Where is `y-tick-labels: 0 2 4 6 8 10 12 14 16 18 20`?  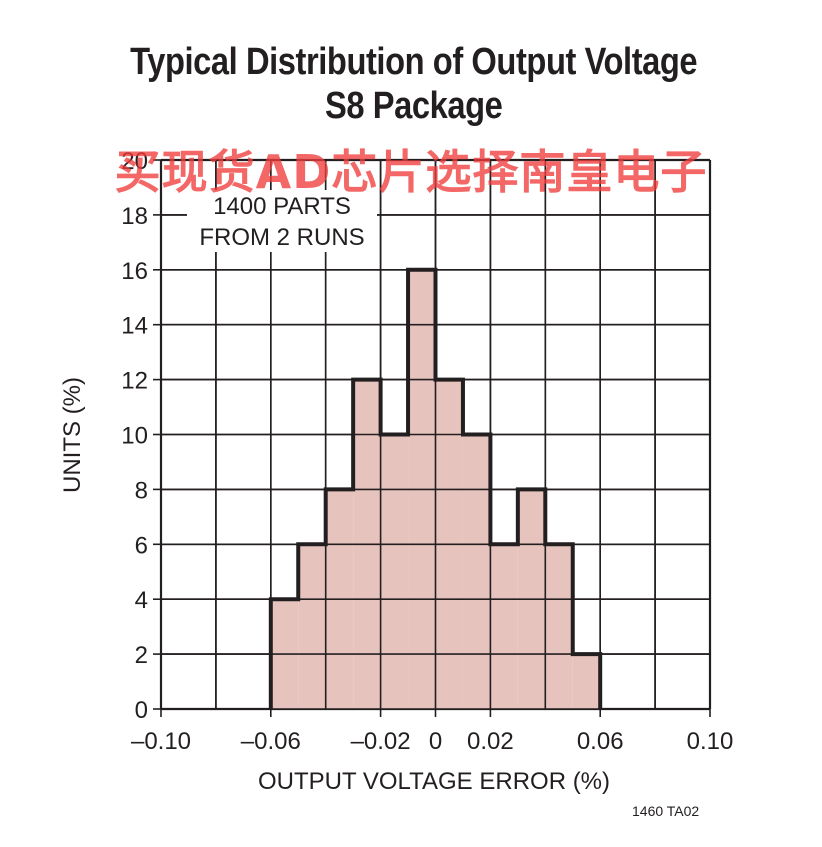 y-tick-labels: 0 2 4 6 8 10 12 14 16 18 20 is located at coordinates (134, 436).